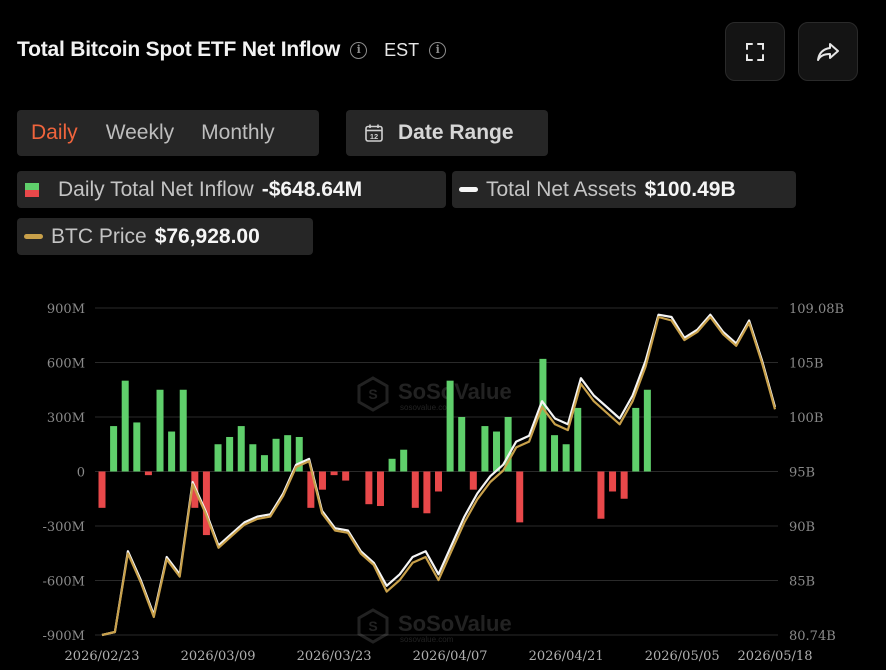  I want to click on tab-weekly: Weekly, so click(140, 132).